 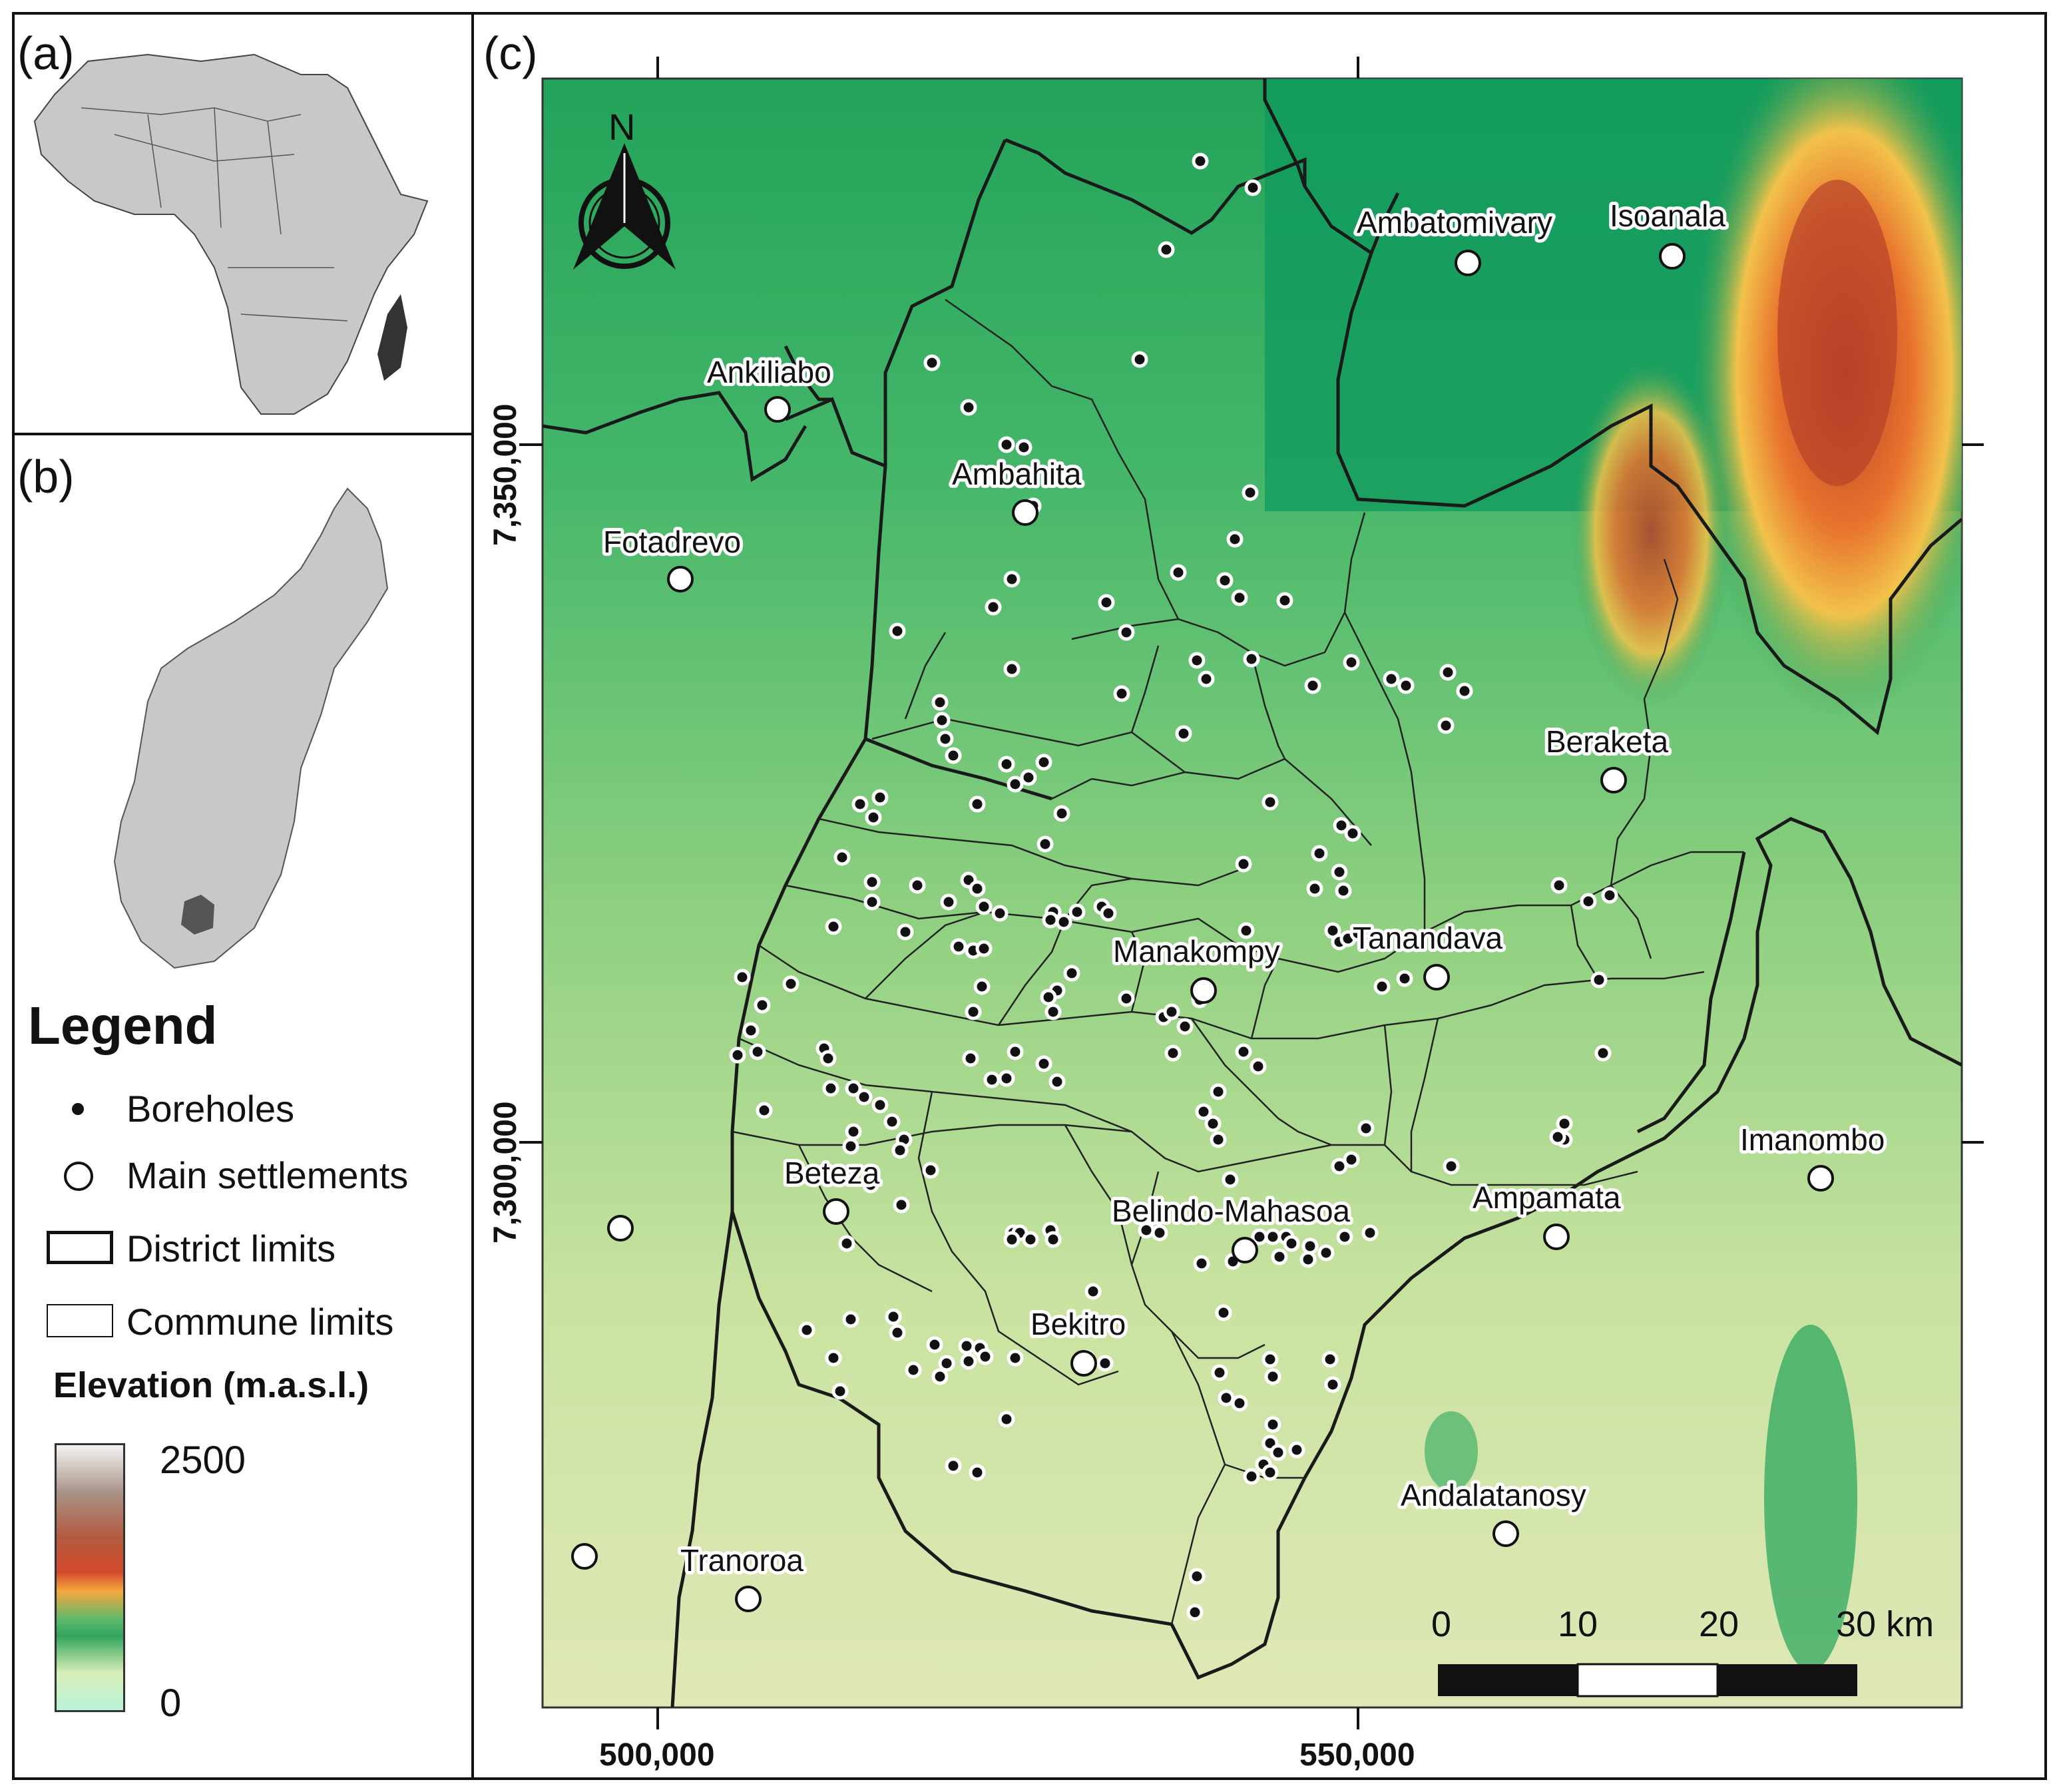 I want to click on north-arrow-icon: N, so click(x=625, y=188).